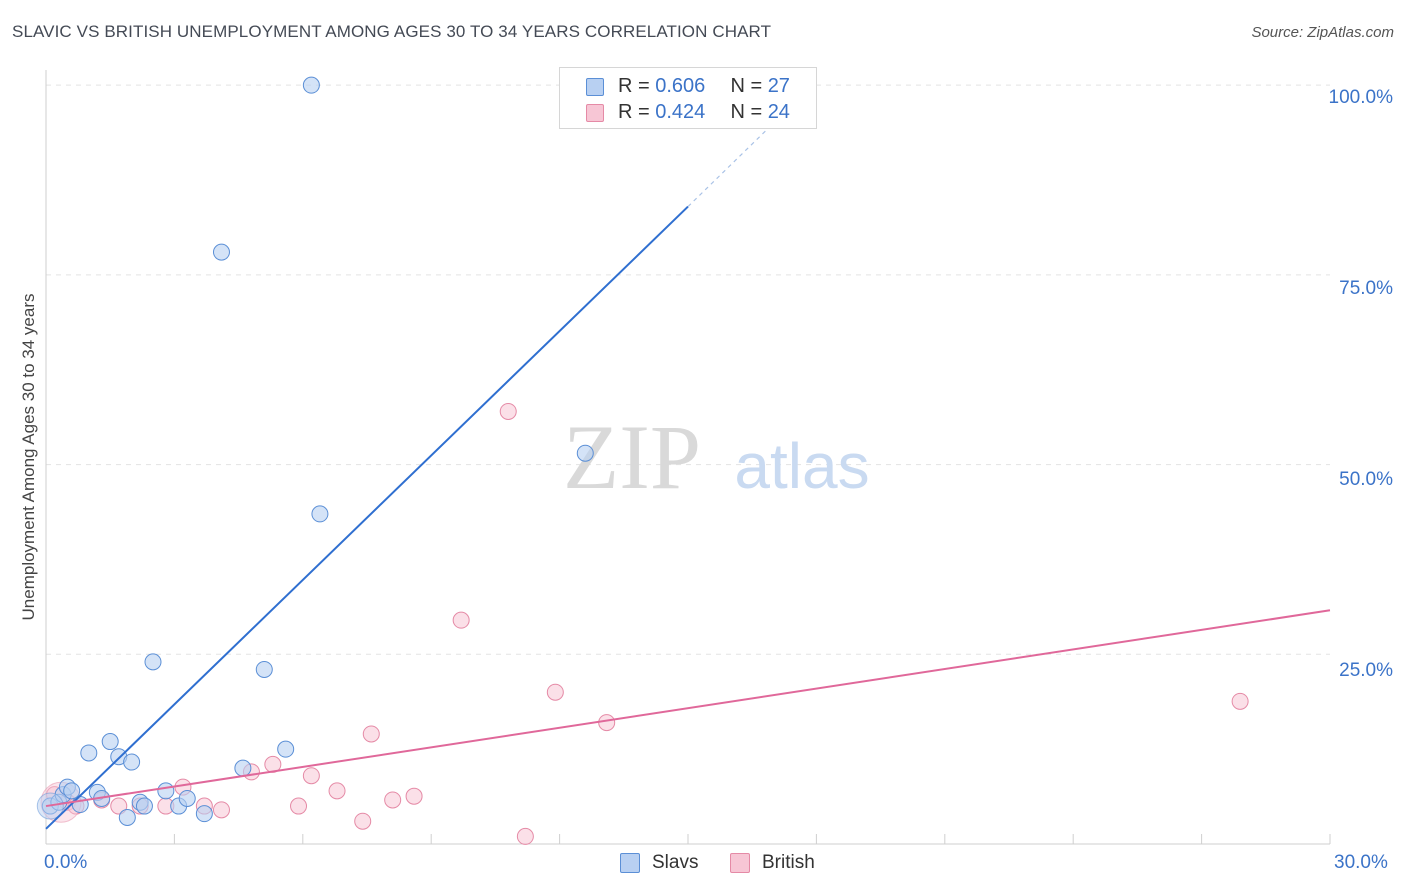 This screenshot has height=892, width=1406. Describe the element at coordinates (752, 144) in the screenshot. I see `slavs-trend-extension` at that location.